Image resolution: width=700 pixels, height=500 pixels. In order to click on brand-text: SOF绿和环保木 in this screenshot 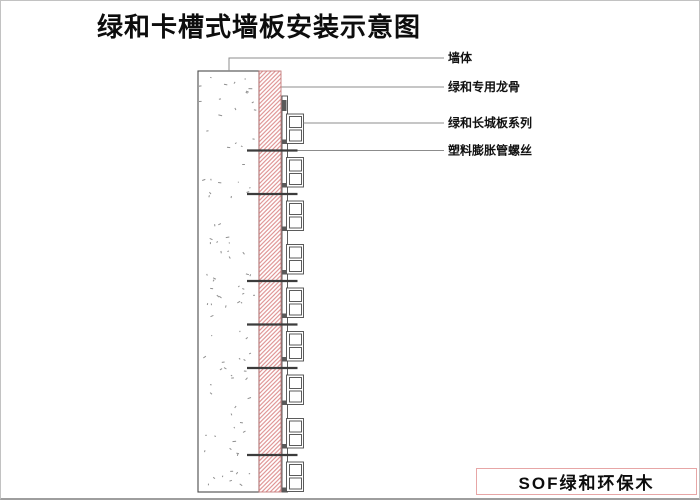, I will do `click(586, 483)`.